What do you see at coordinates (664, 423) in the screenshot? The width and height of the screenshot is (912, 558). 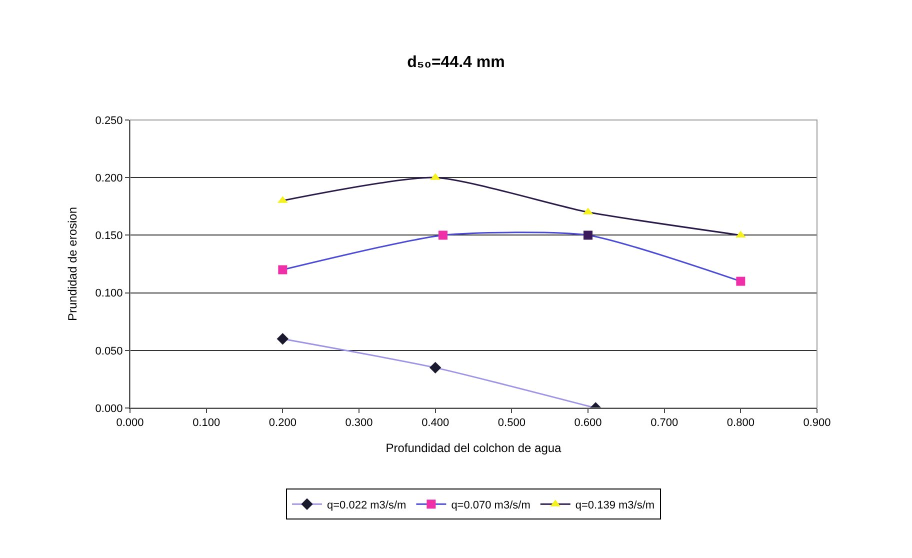 I see `x-tick-label: 0.700` at bounding box center [664, 423].